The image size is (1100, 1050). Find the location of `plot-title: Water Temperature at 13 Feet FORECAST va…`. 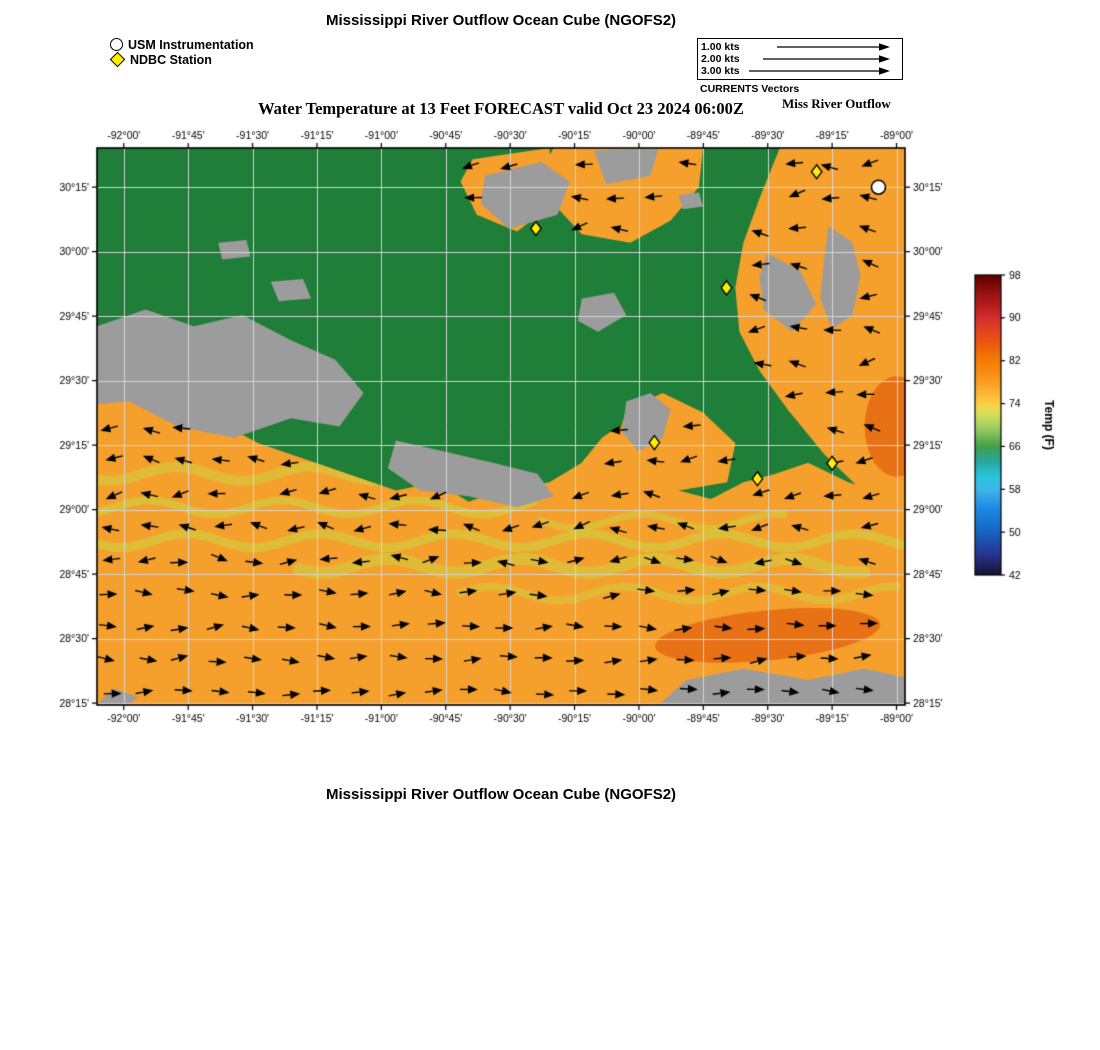

plot-title: Water Temperature at 13 Feet FORECAST va… is located at coordinates (501, 108).